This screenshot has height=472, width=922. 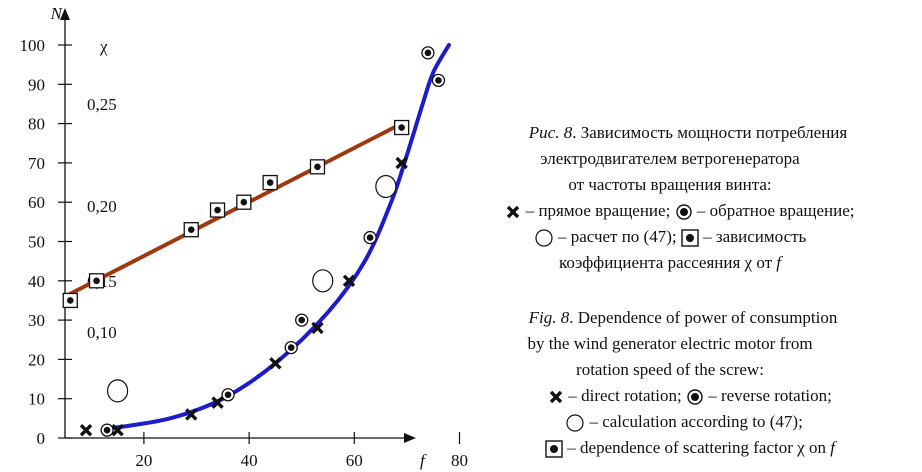 What do you see at coordinates (598, 210) in the screenshot?
I see `caption-ru-direct: – прямое вращение;` at bounding box center [598, 210].